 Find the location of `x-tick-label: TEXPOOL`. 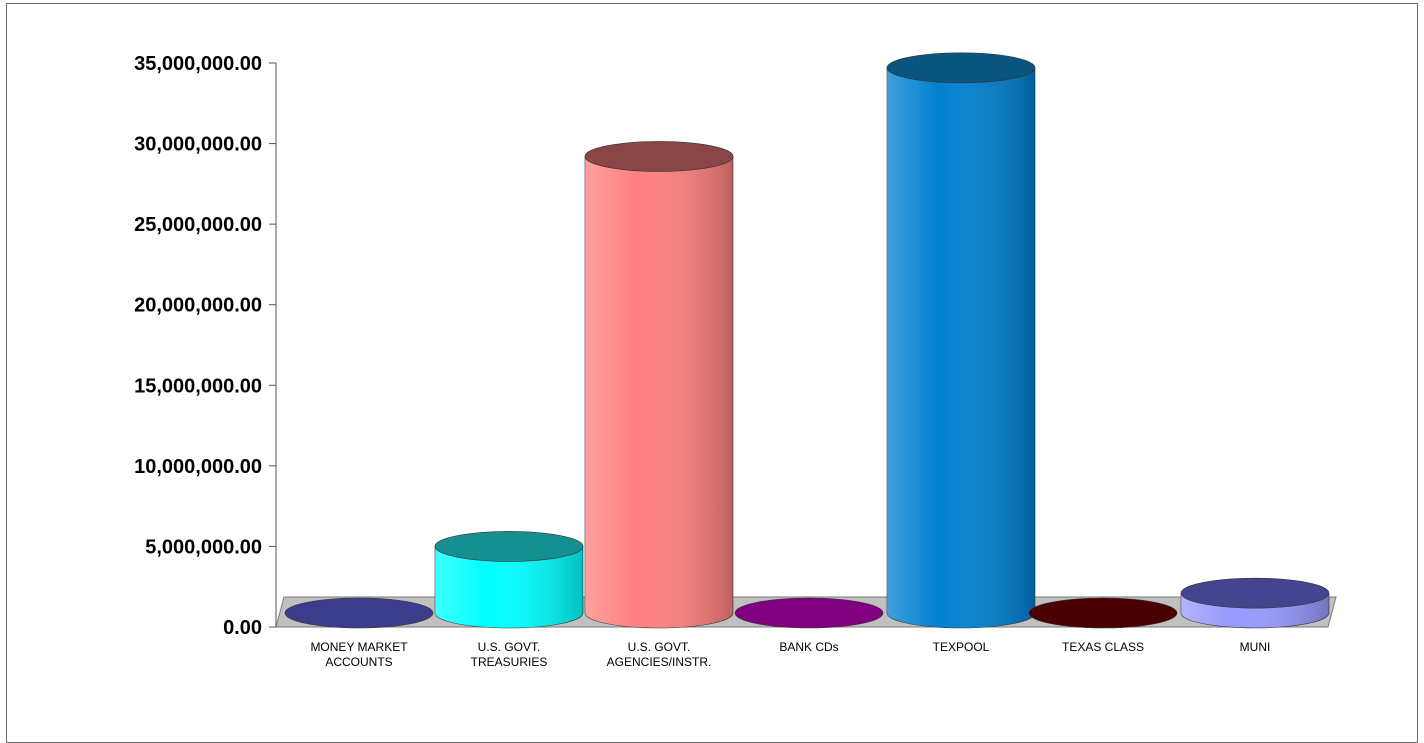

x-tick-label: TEXPOOL is located at coordinates (961, 647).